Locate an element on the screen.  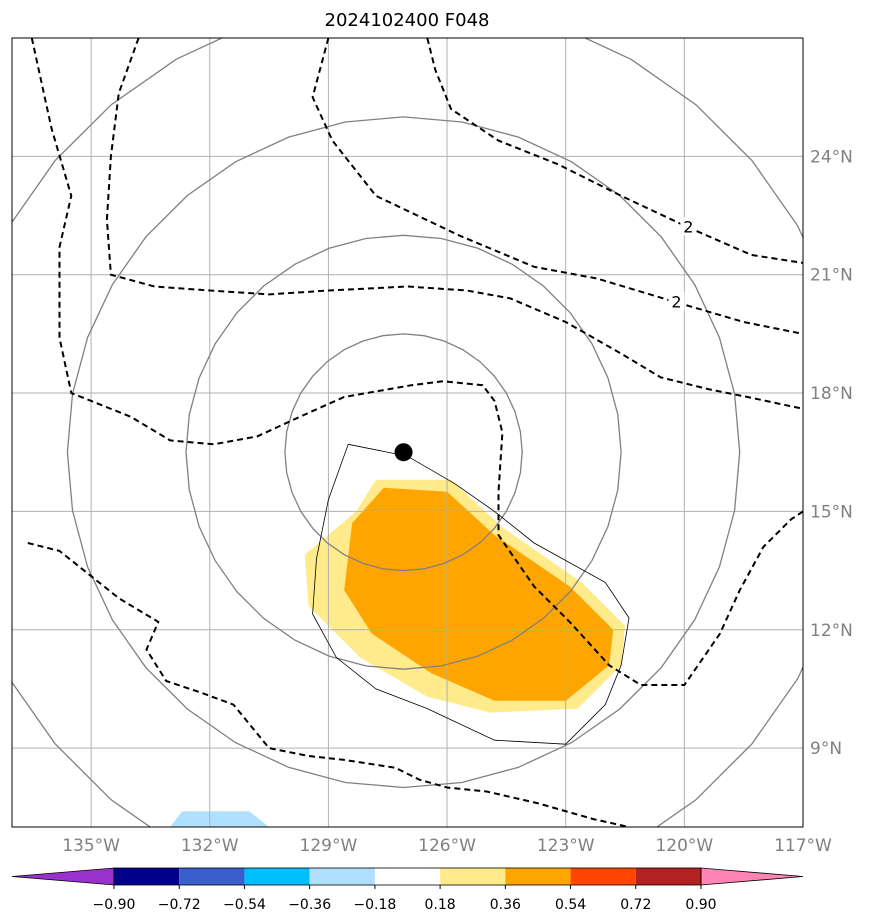
center-marker is located at coordinates (403, 452).